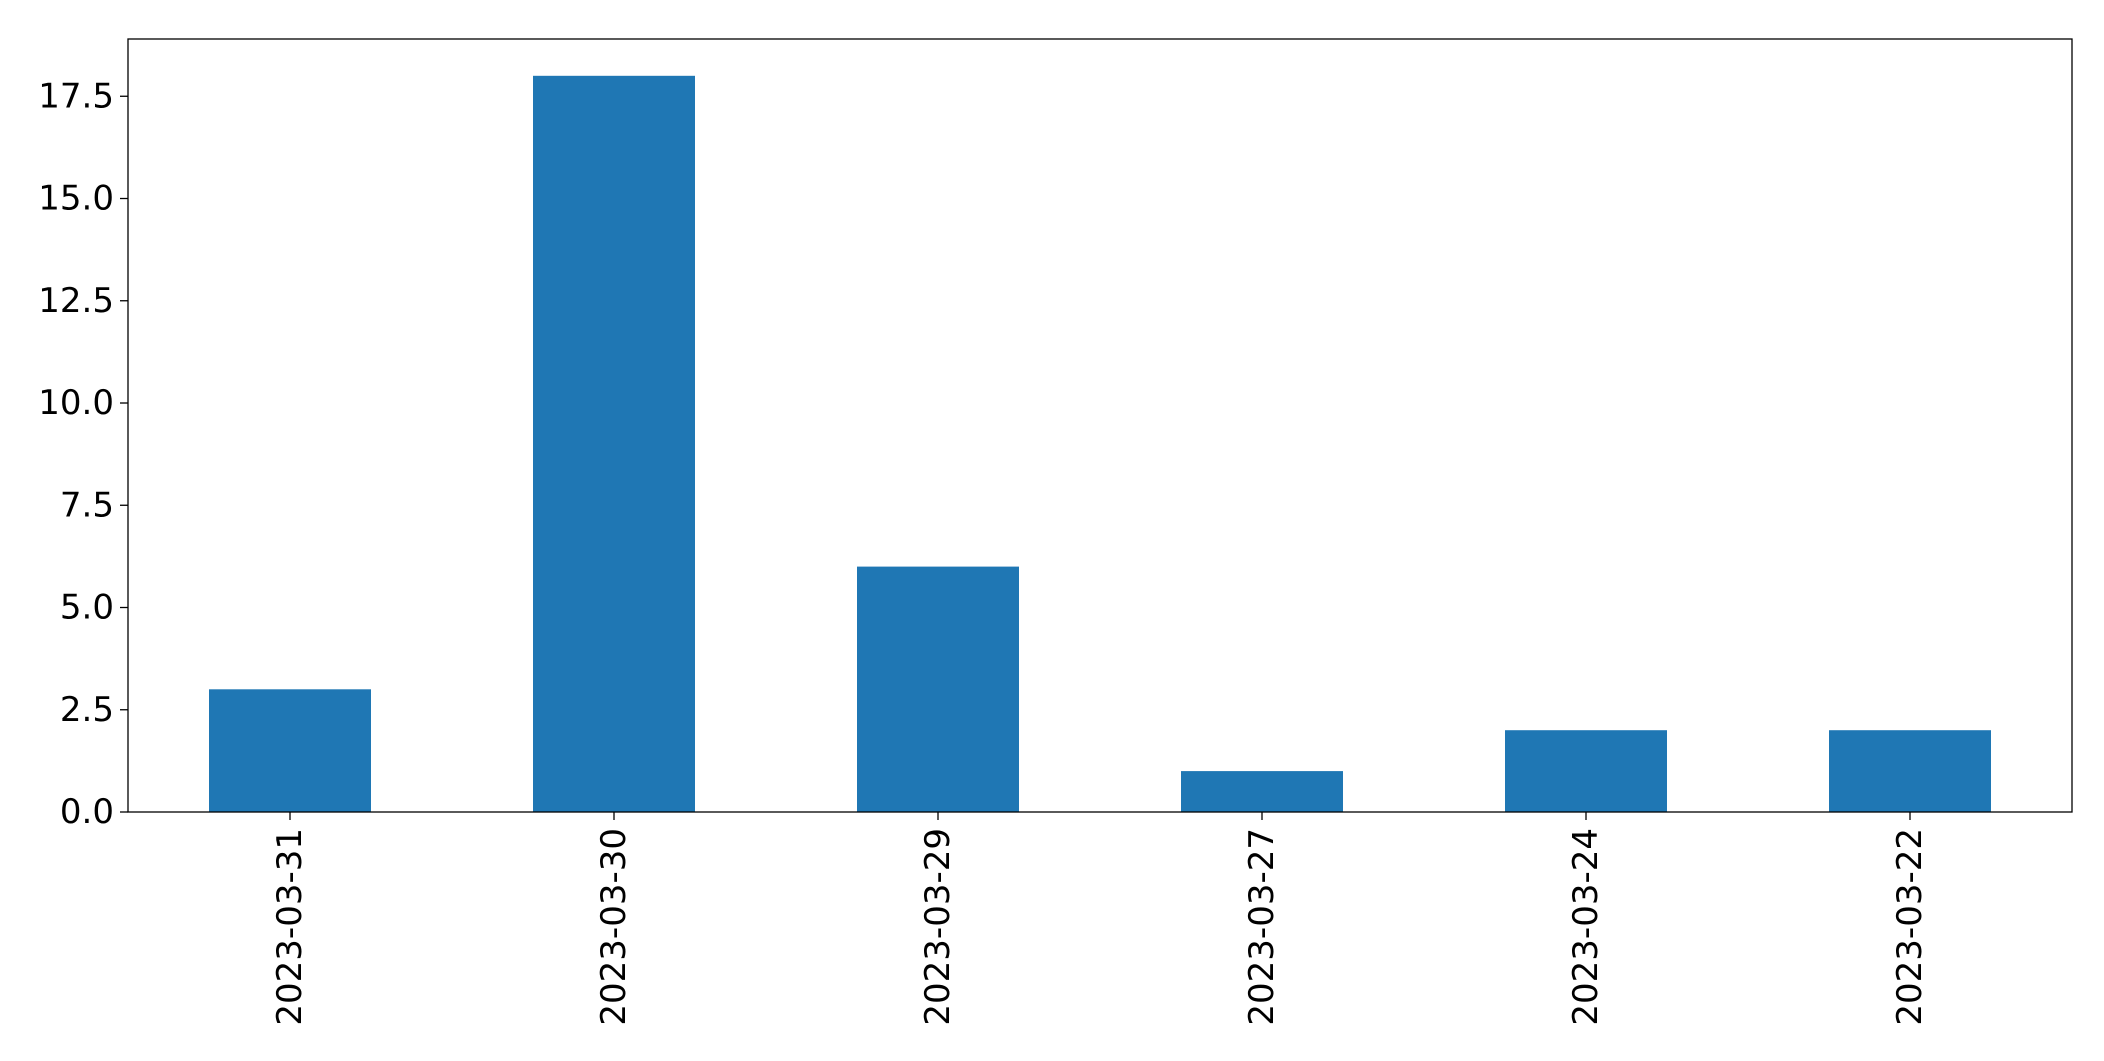  I want to click on y-tick-label: 2.5, so click(87, 710).